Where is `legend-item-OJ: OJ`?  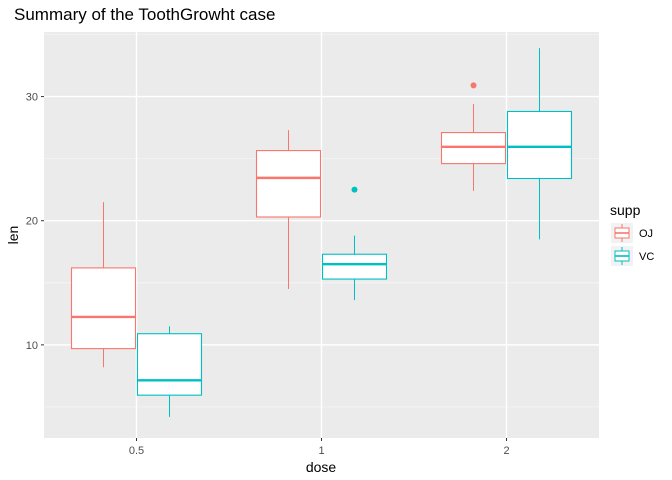 legend-item-OJ: OJ is located at coordinates (632, 233).